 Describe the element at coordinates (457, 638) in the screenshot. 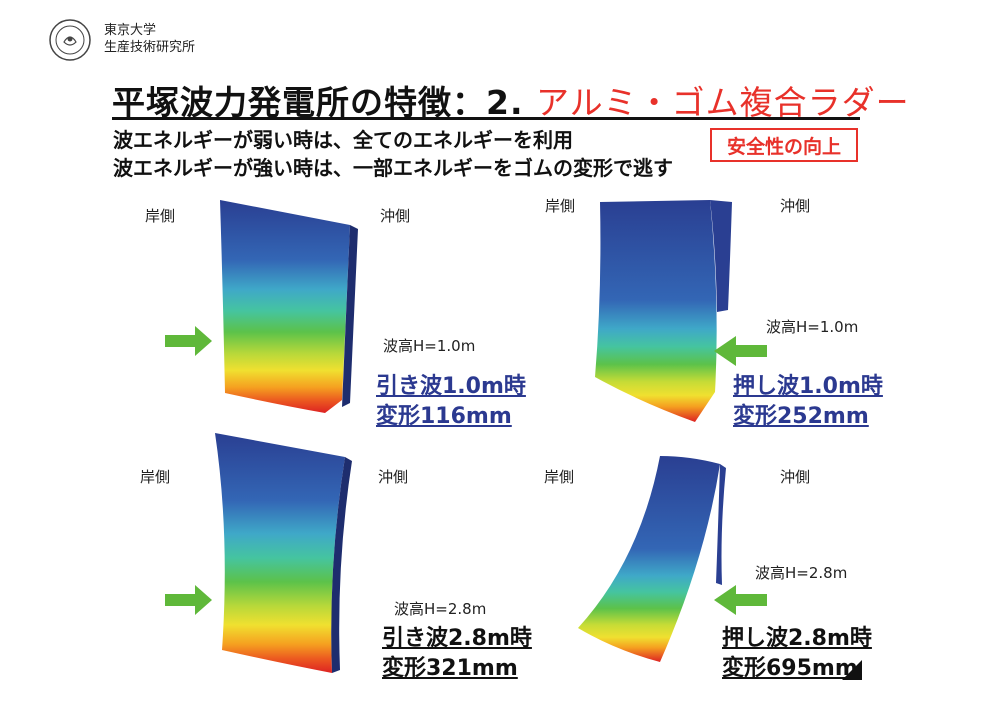

I see `caption-3-line-1: 引き波2.8m時` at that location.